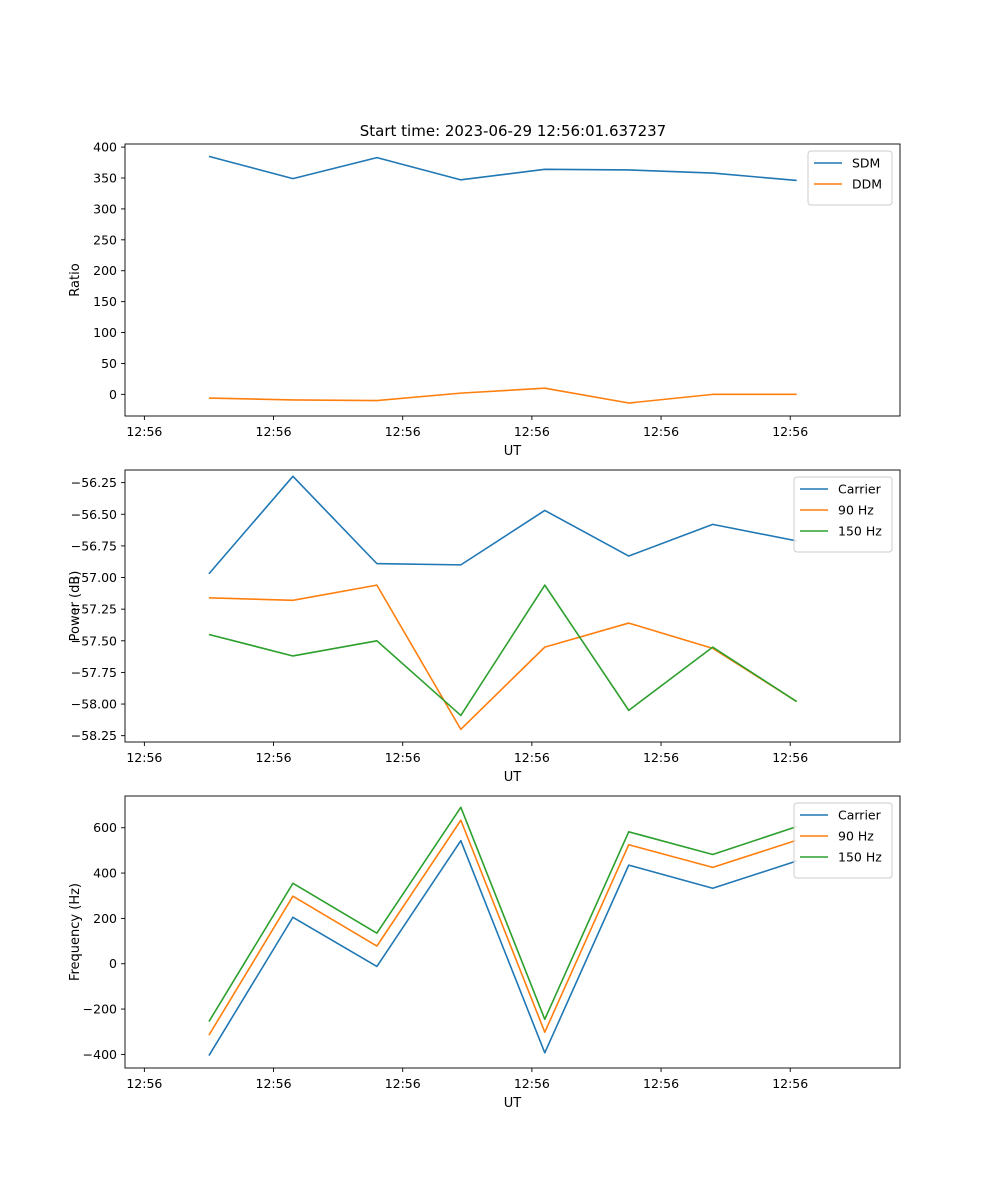  What do you see at coordinates (100, 1054) in the screenshot?
I see `y-tick-label: −400` at bounding box center [100, 1054].